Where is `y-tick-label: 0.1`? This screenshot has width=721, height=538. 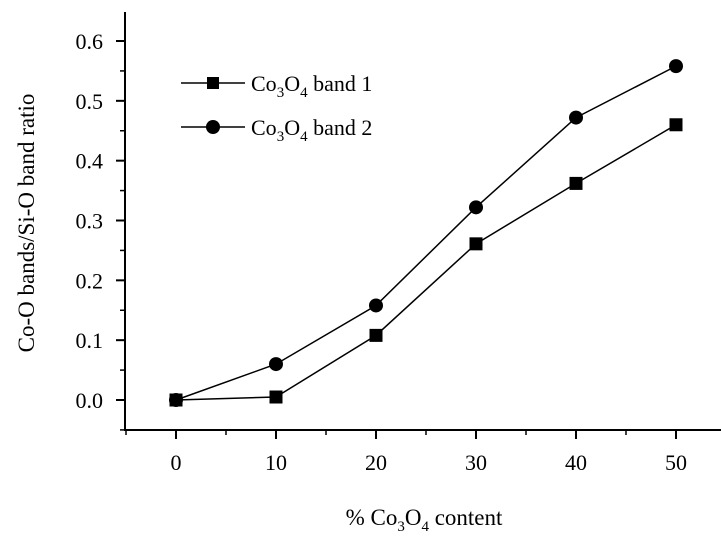
y-tick-label: 0.1 is located at coordinates (90, 340).